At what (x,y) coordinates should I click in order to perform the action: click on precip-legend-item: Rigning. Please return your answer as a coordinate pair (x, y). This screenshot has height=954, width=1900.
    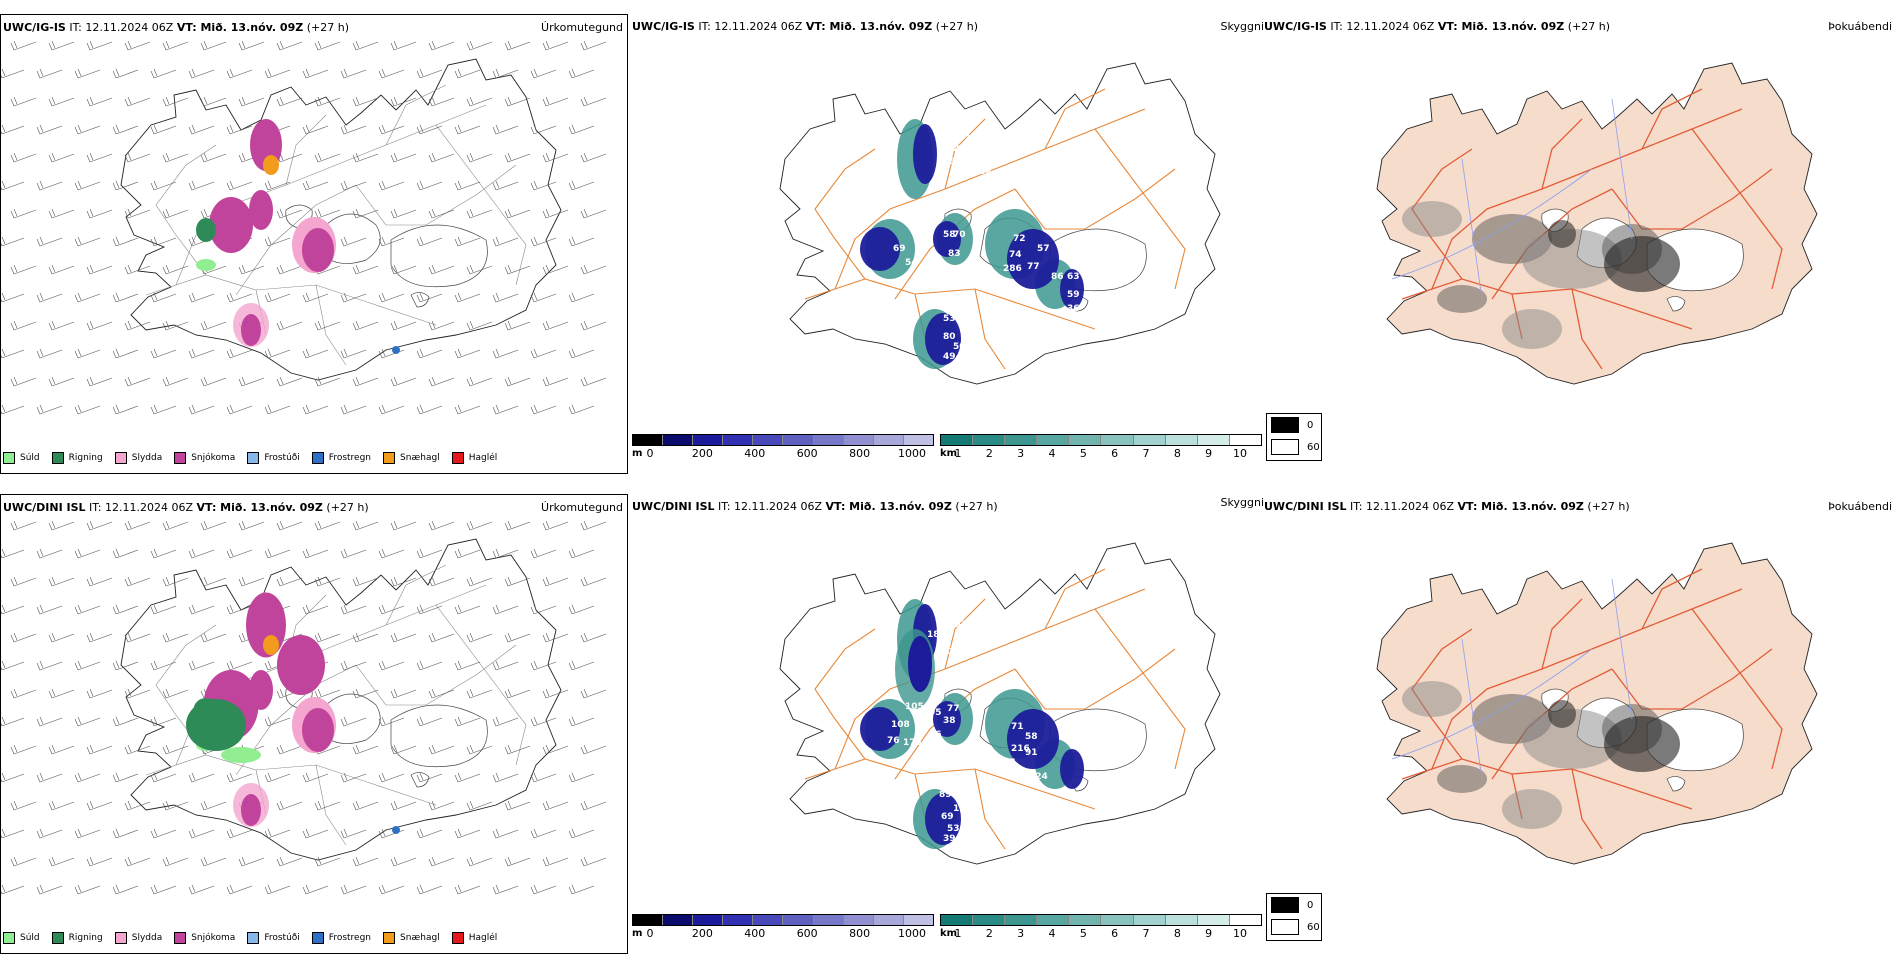
    Looking at the image, I should click on (77, 938).